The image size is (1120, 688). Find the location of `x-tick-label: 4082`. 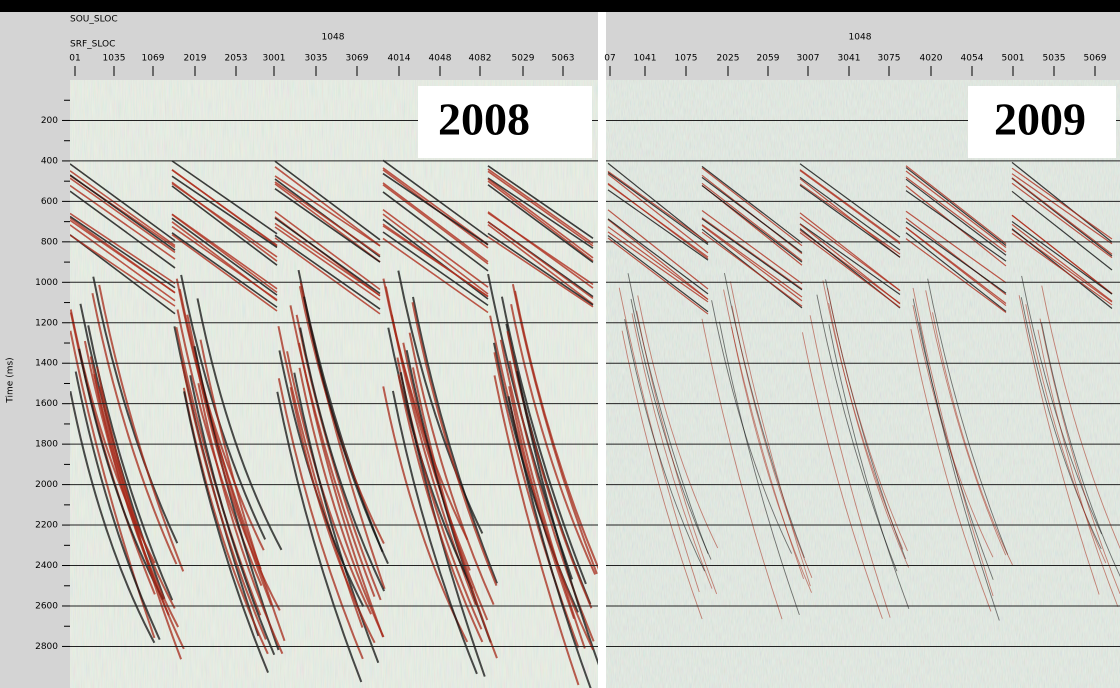

x-tick-label: 4082 is located at coordinates (480, 59).